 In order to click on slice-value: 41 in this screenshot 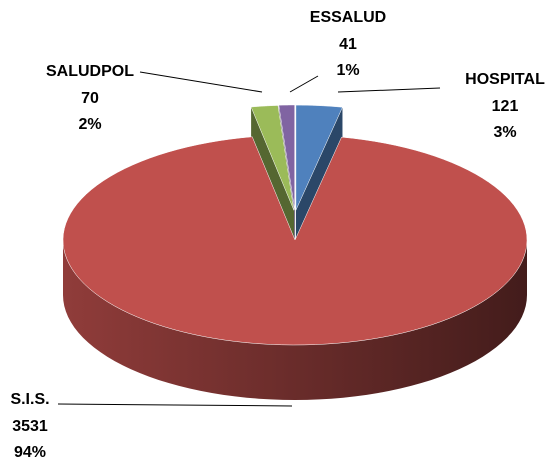, I will do `click(348, 44)`.